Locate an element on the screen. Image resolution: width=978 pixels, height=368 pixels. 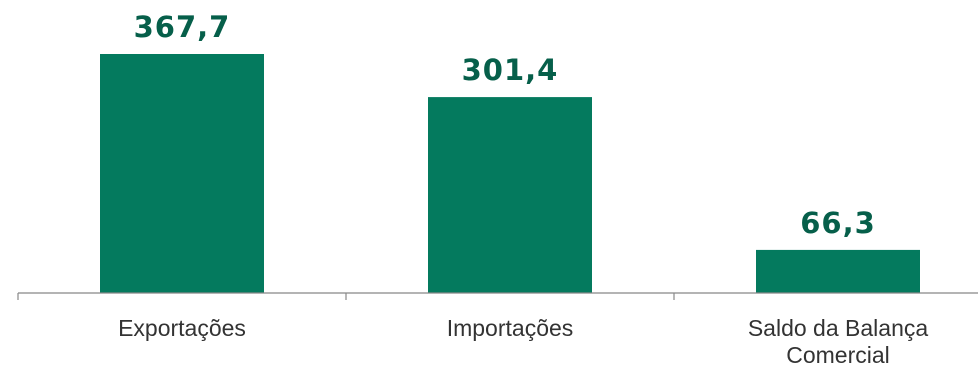
category-label-line: Saldo da Balança is located at coordinates (838, 328).